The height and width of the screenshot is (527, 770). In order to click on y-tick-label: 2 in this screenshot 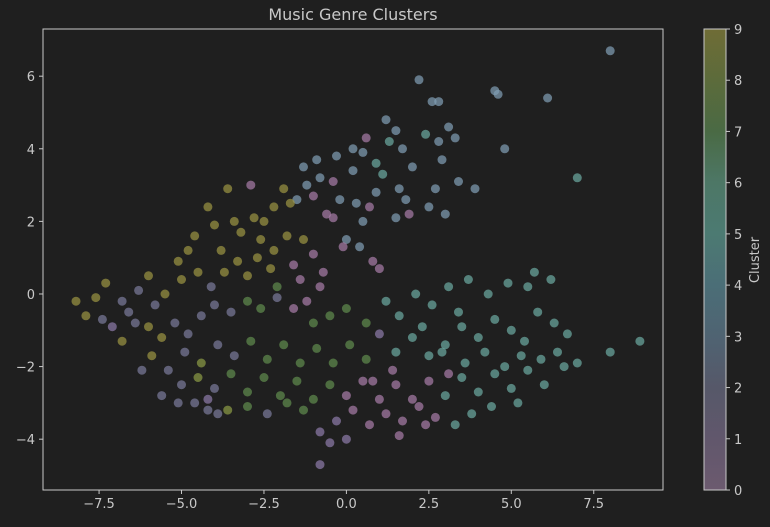, I will do `click(31, 222)`.